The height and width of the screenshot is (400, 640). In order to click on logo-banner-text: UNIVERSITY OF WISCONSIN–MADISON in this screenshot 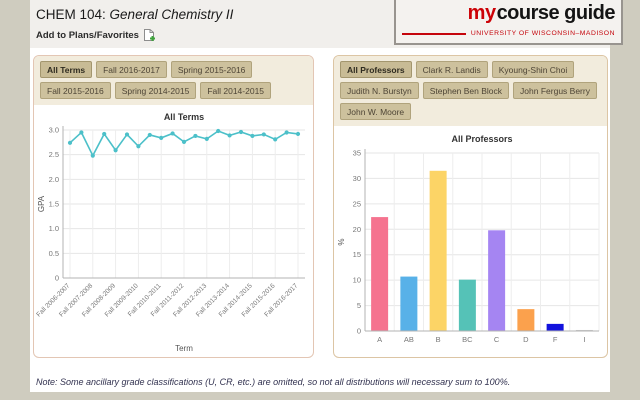, I will do `click(542, 33)`.